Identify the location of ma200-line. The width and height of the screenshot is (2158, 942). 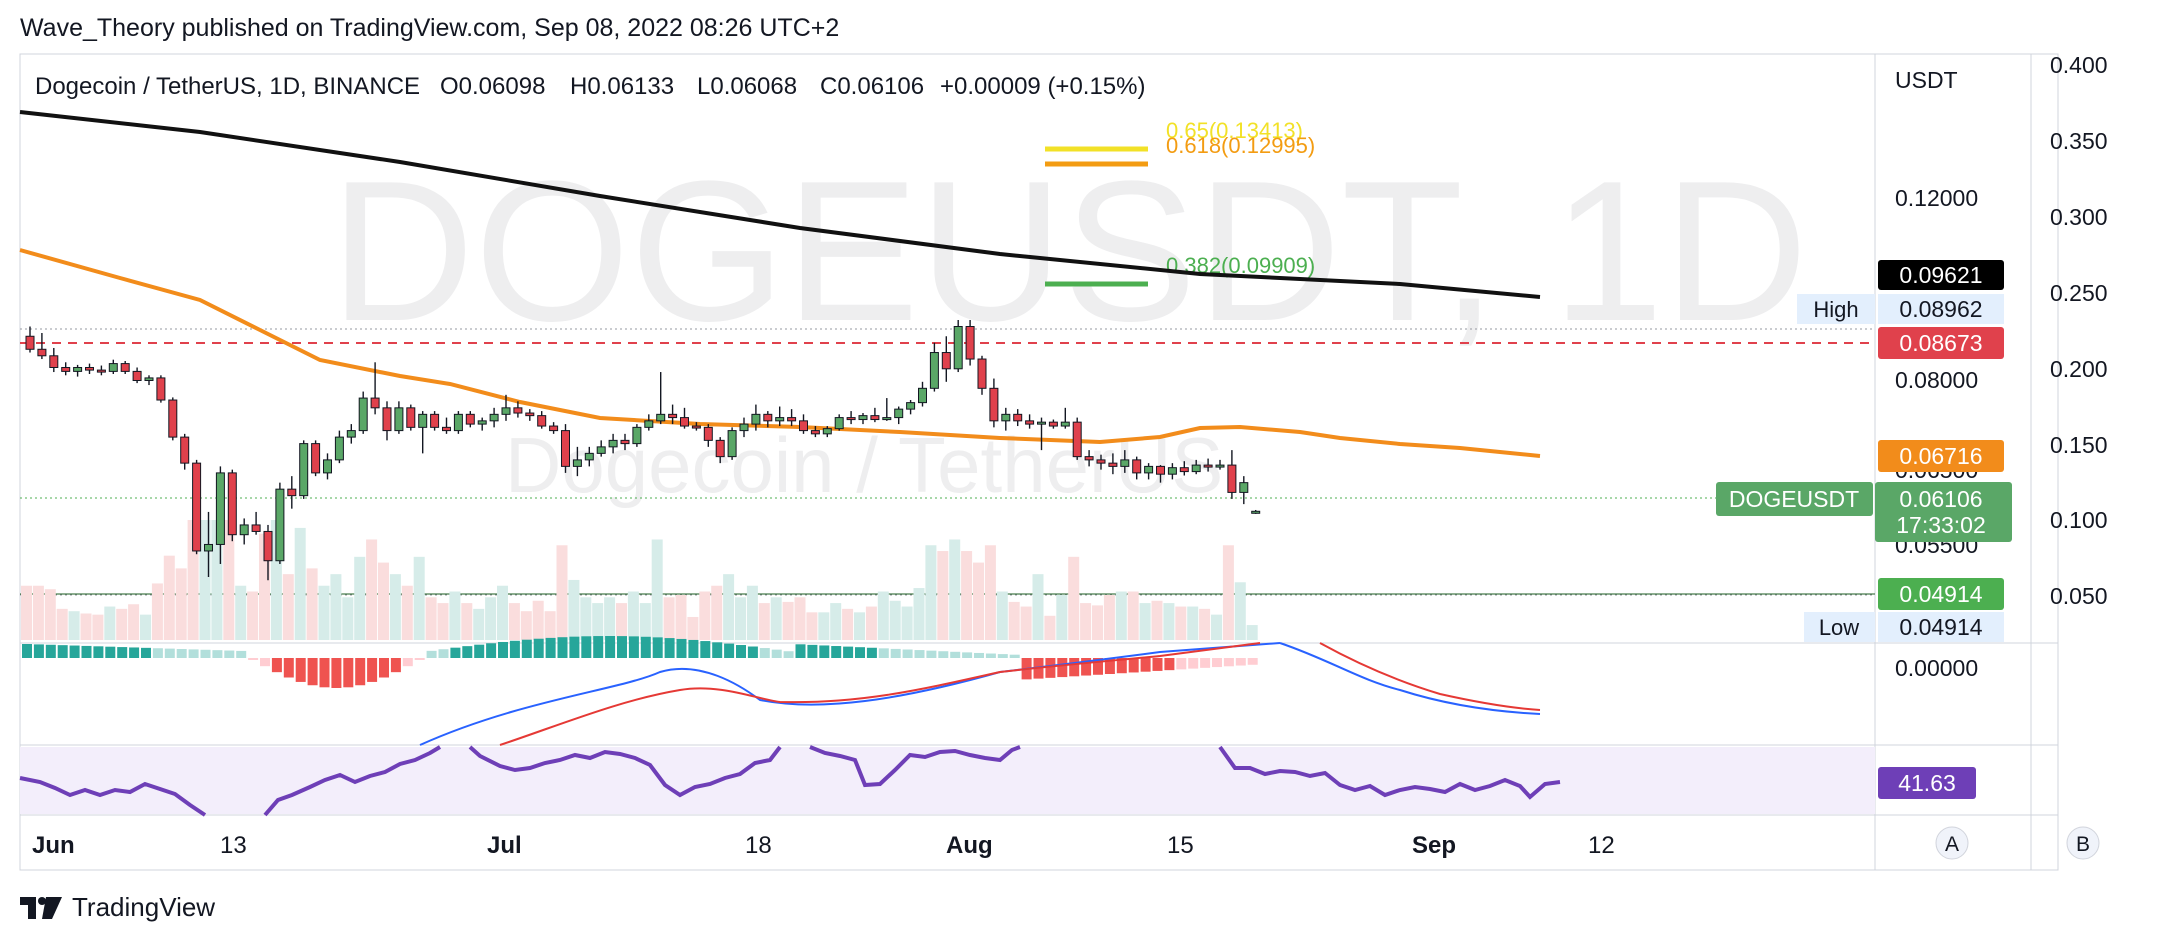
(780, 204).